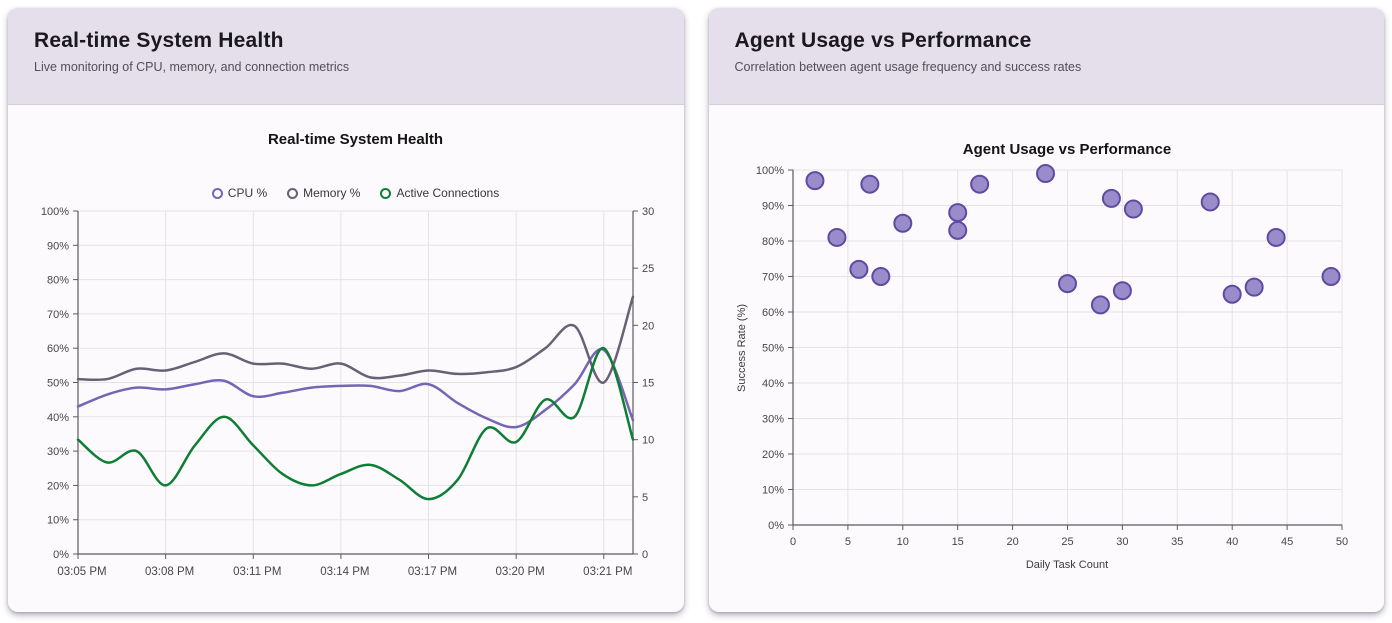  I want to click on legend-item-active-connections: Active Connections, so click(439, 193).